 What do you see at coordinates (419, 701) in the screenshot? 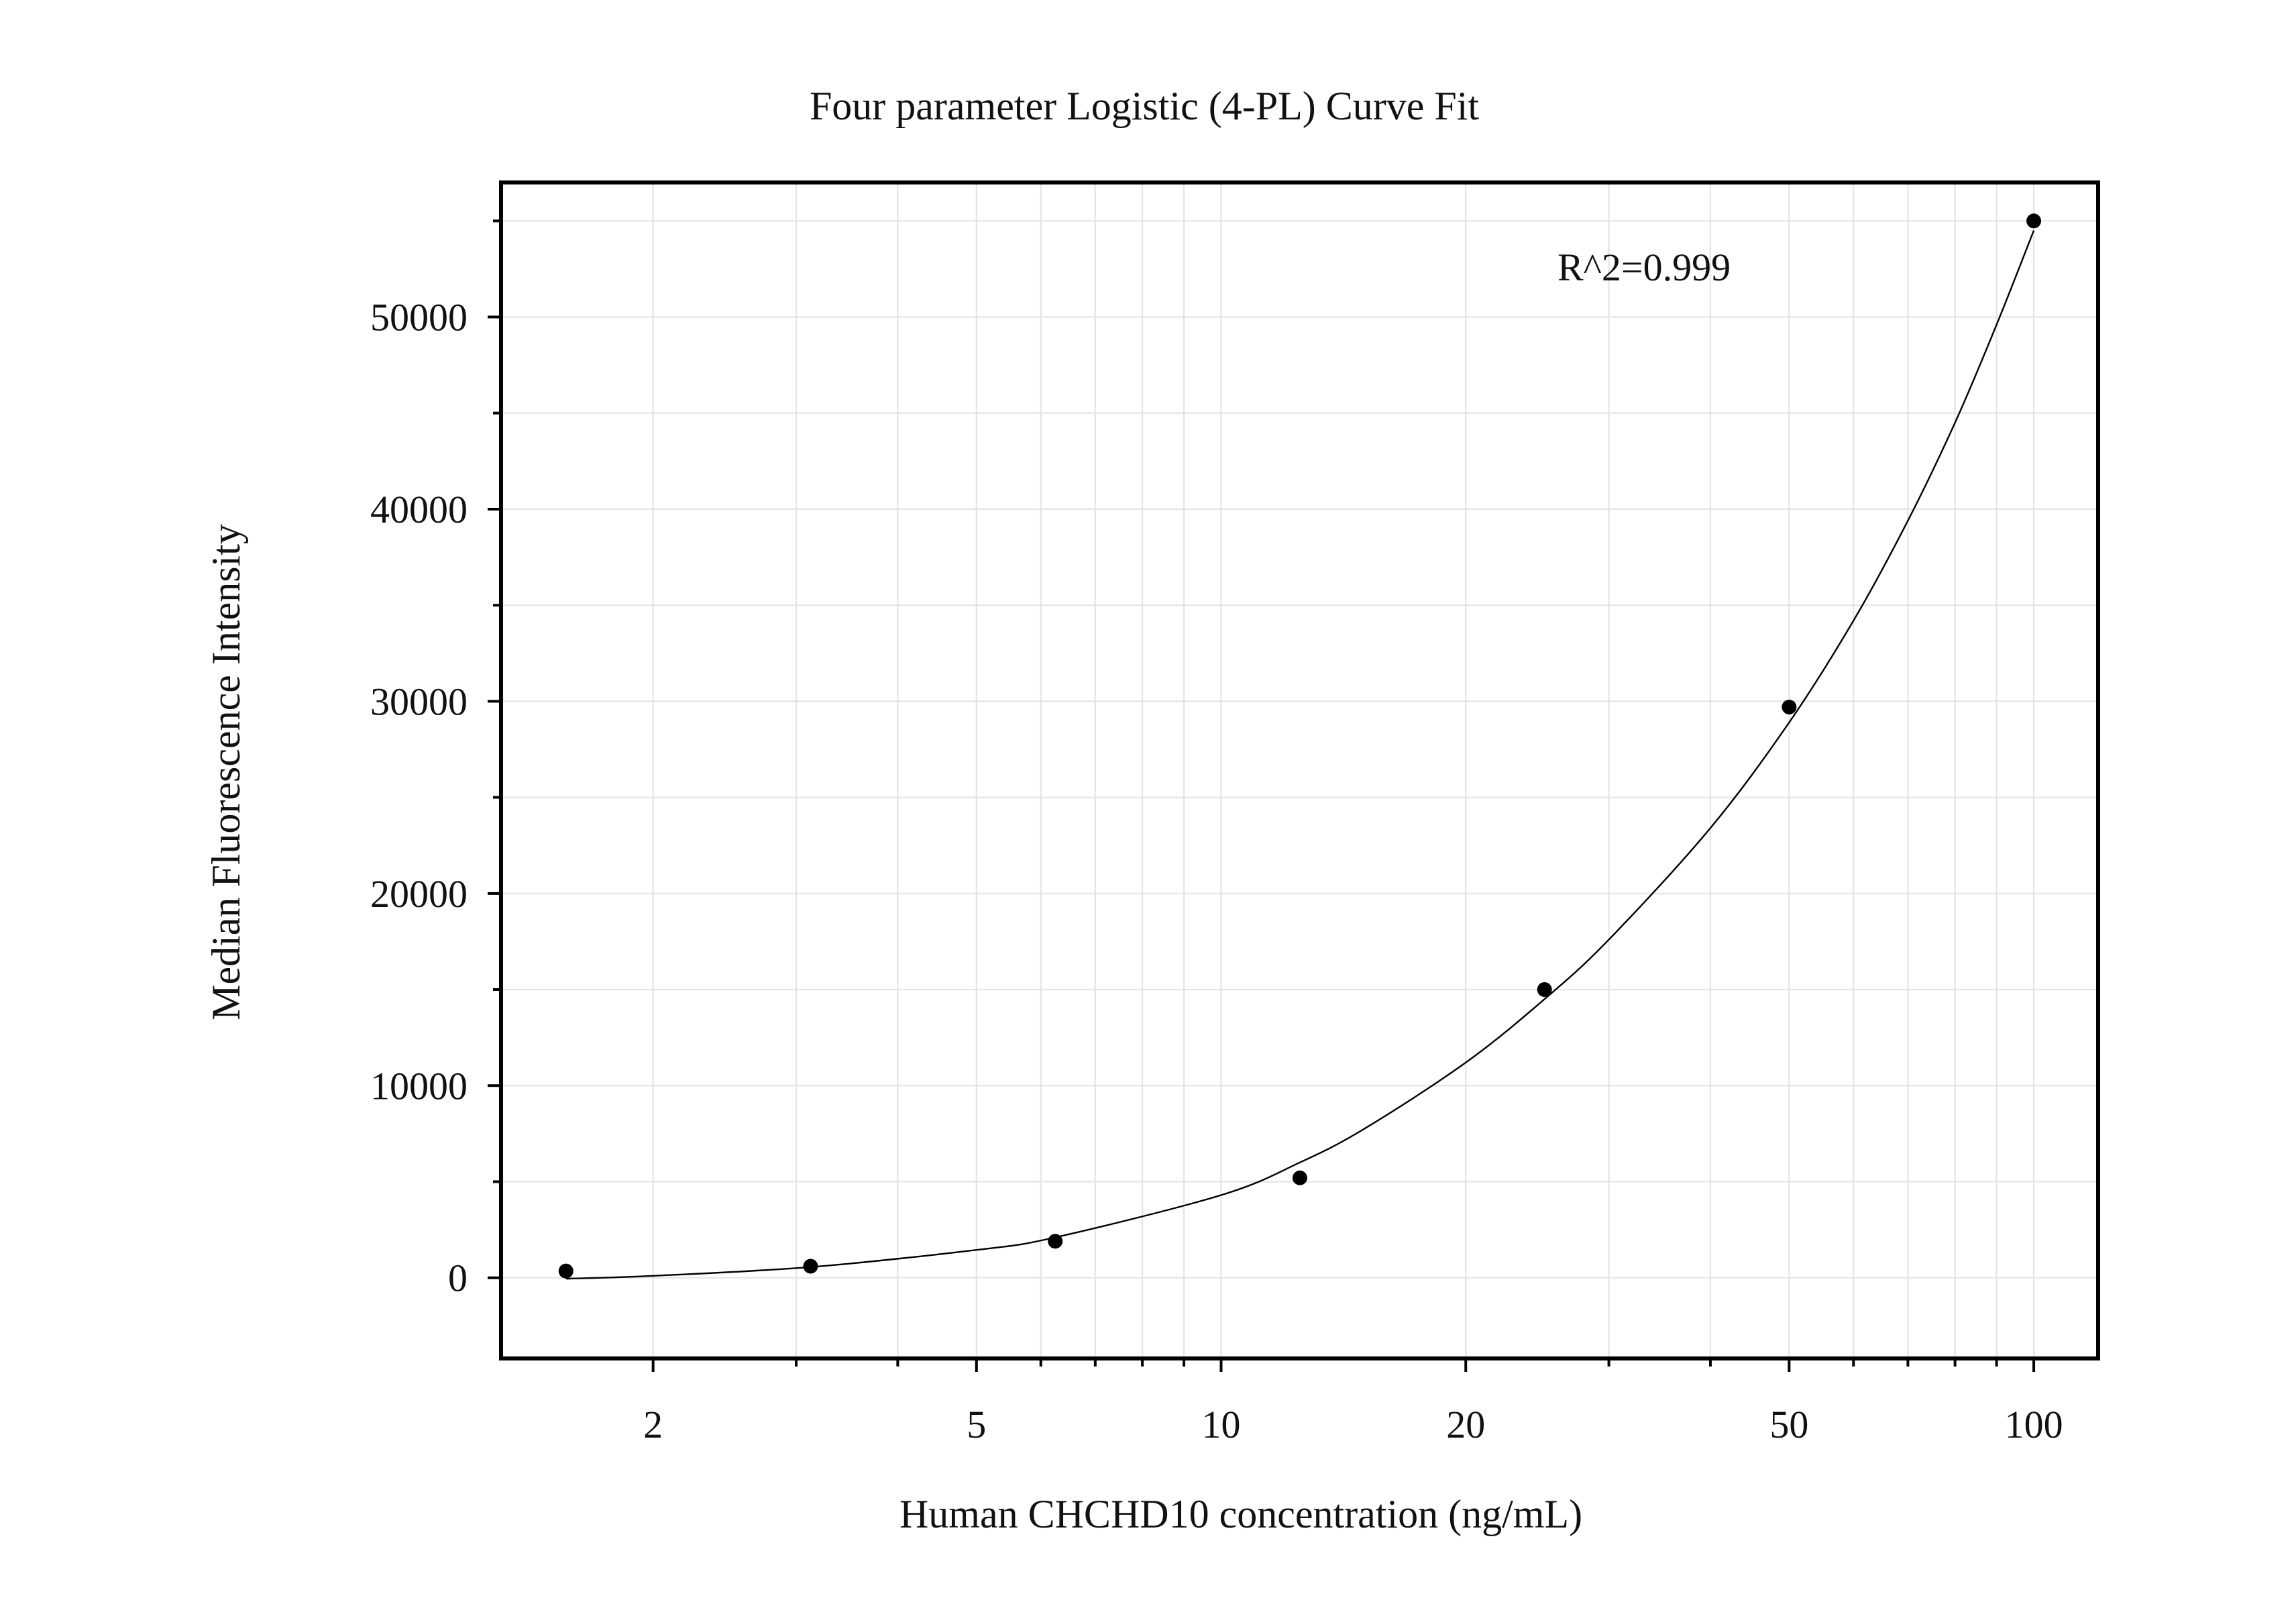
I see `y-tick-label: 30000` at bounding box center [419, 701].